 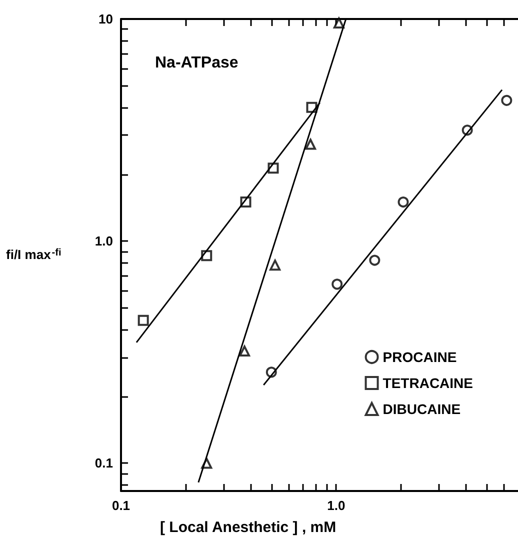 What do you see at coordinates (103, 463) in the screenshot?
I see `y-tick-label: 0.1` at bounding box center [103, 463].